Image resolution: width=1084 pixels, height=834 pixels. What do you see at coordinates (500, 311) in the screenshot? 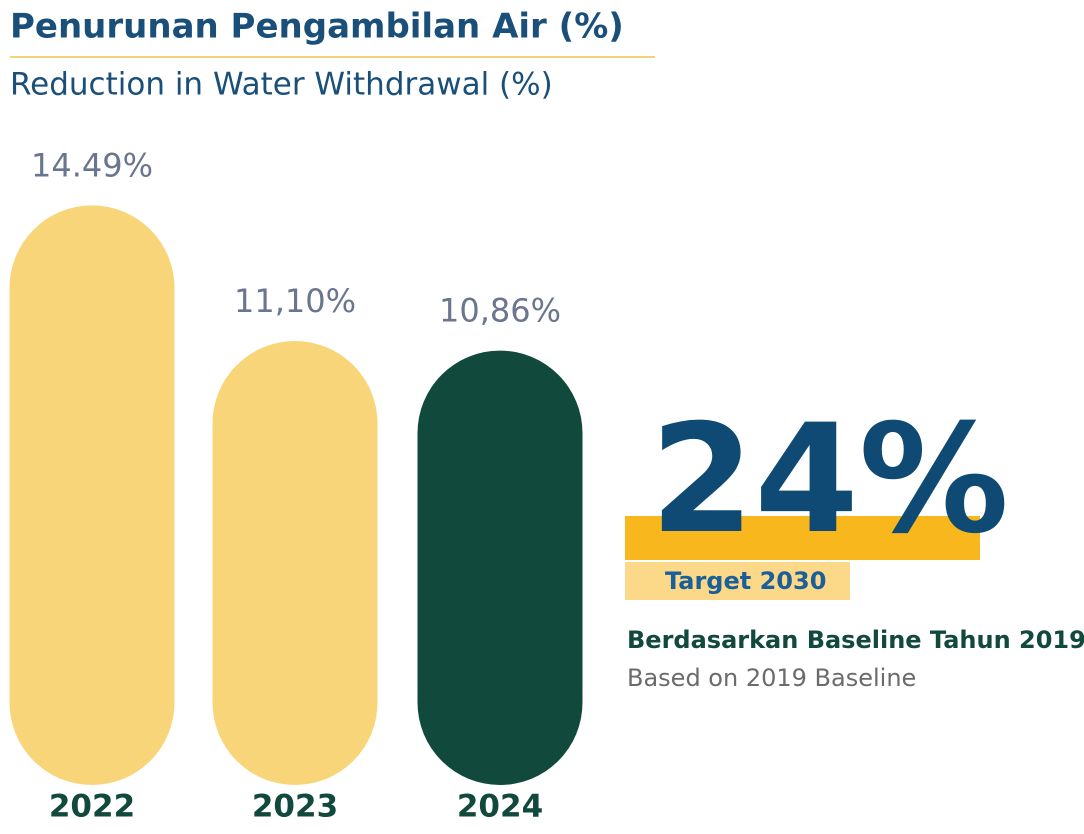
I see `value-label: 10,86%` at bounding box center [500, 311].